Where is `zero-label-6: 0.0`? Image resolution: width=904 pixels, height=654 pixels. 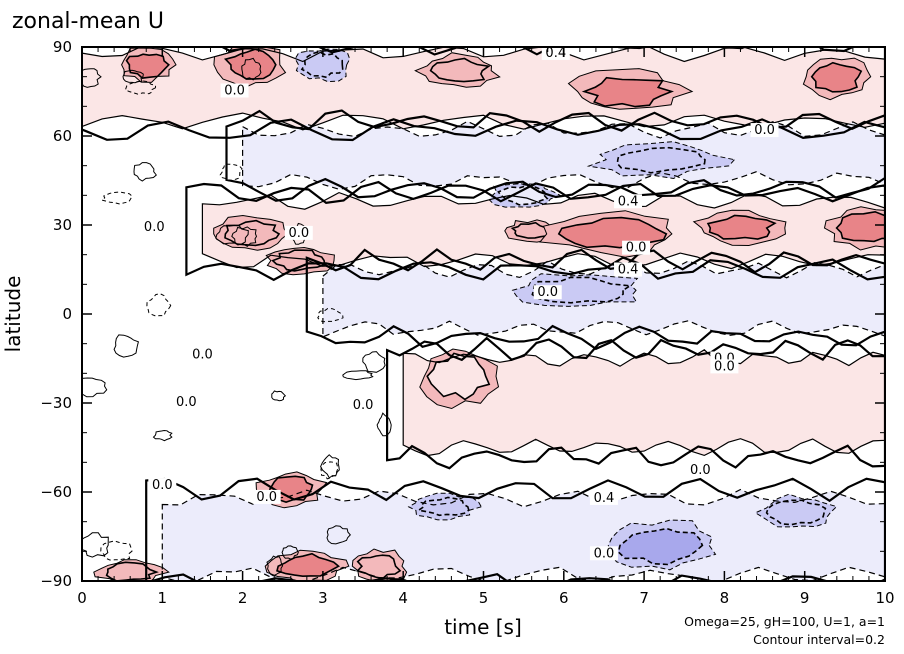
zero-label-6: 0.0 is located at coordinates (363, 405).